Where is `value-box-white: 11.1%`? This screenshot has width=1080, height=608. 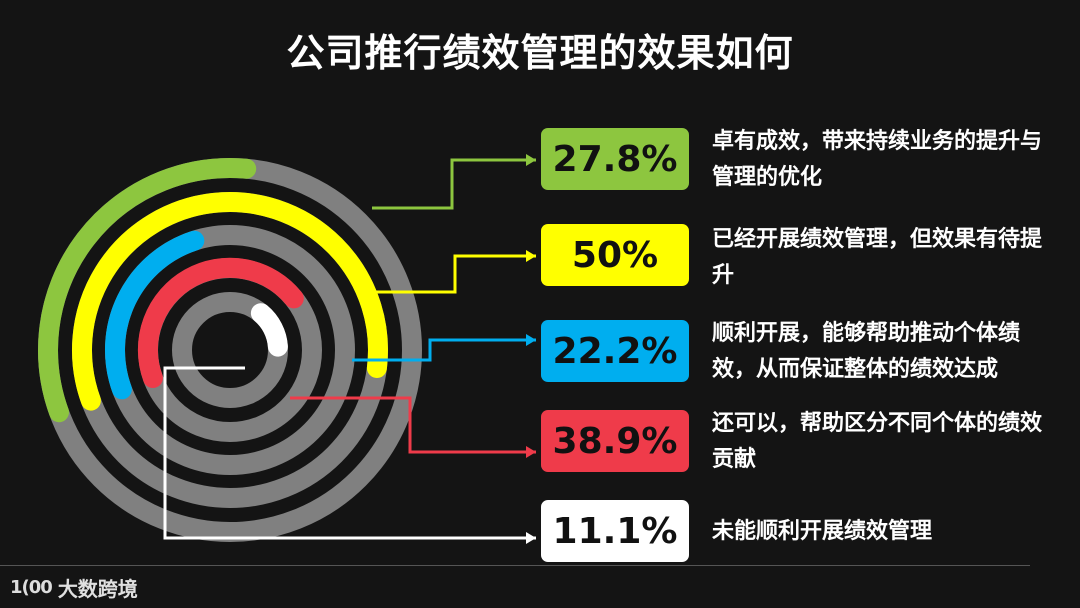
value-box-white: 11.1% is located at coordinates (615, 531).